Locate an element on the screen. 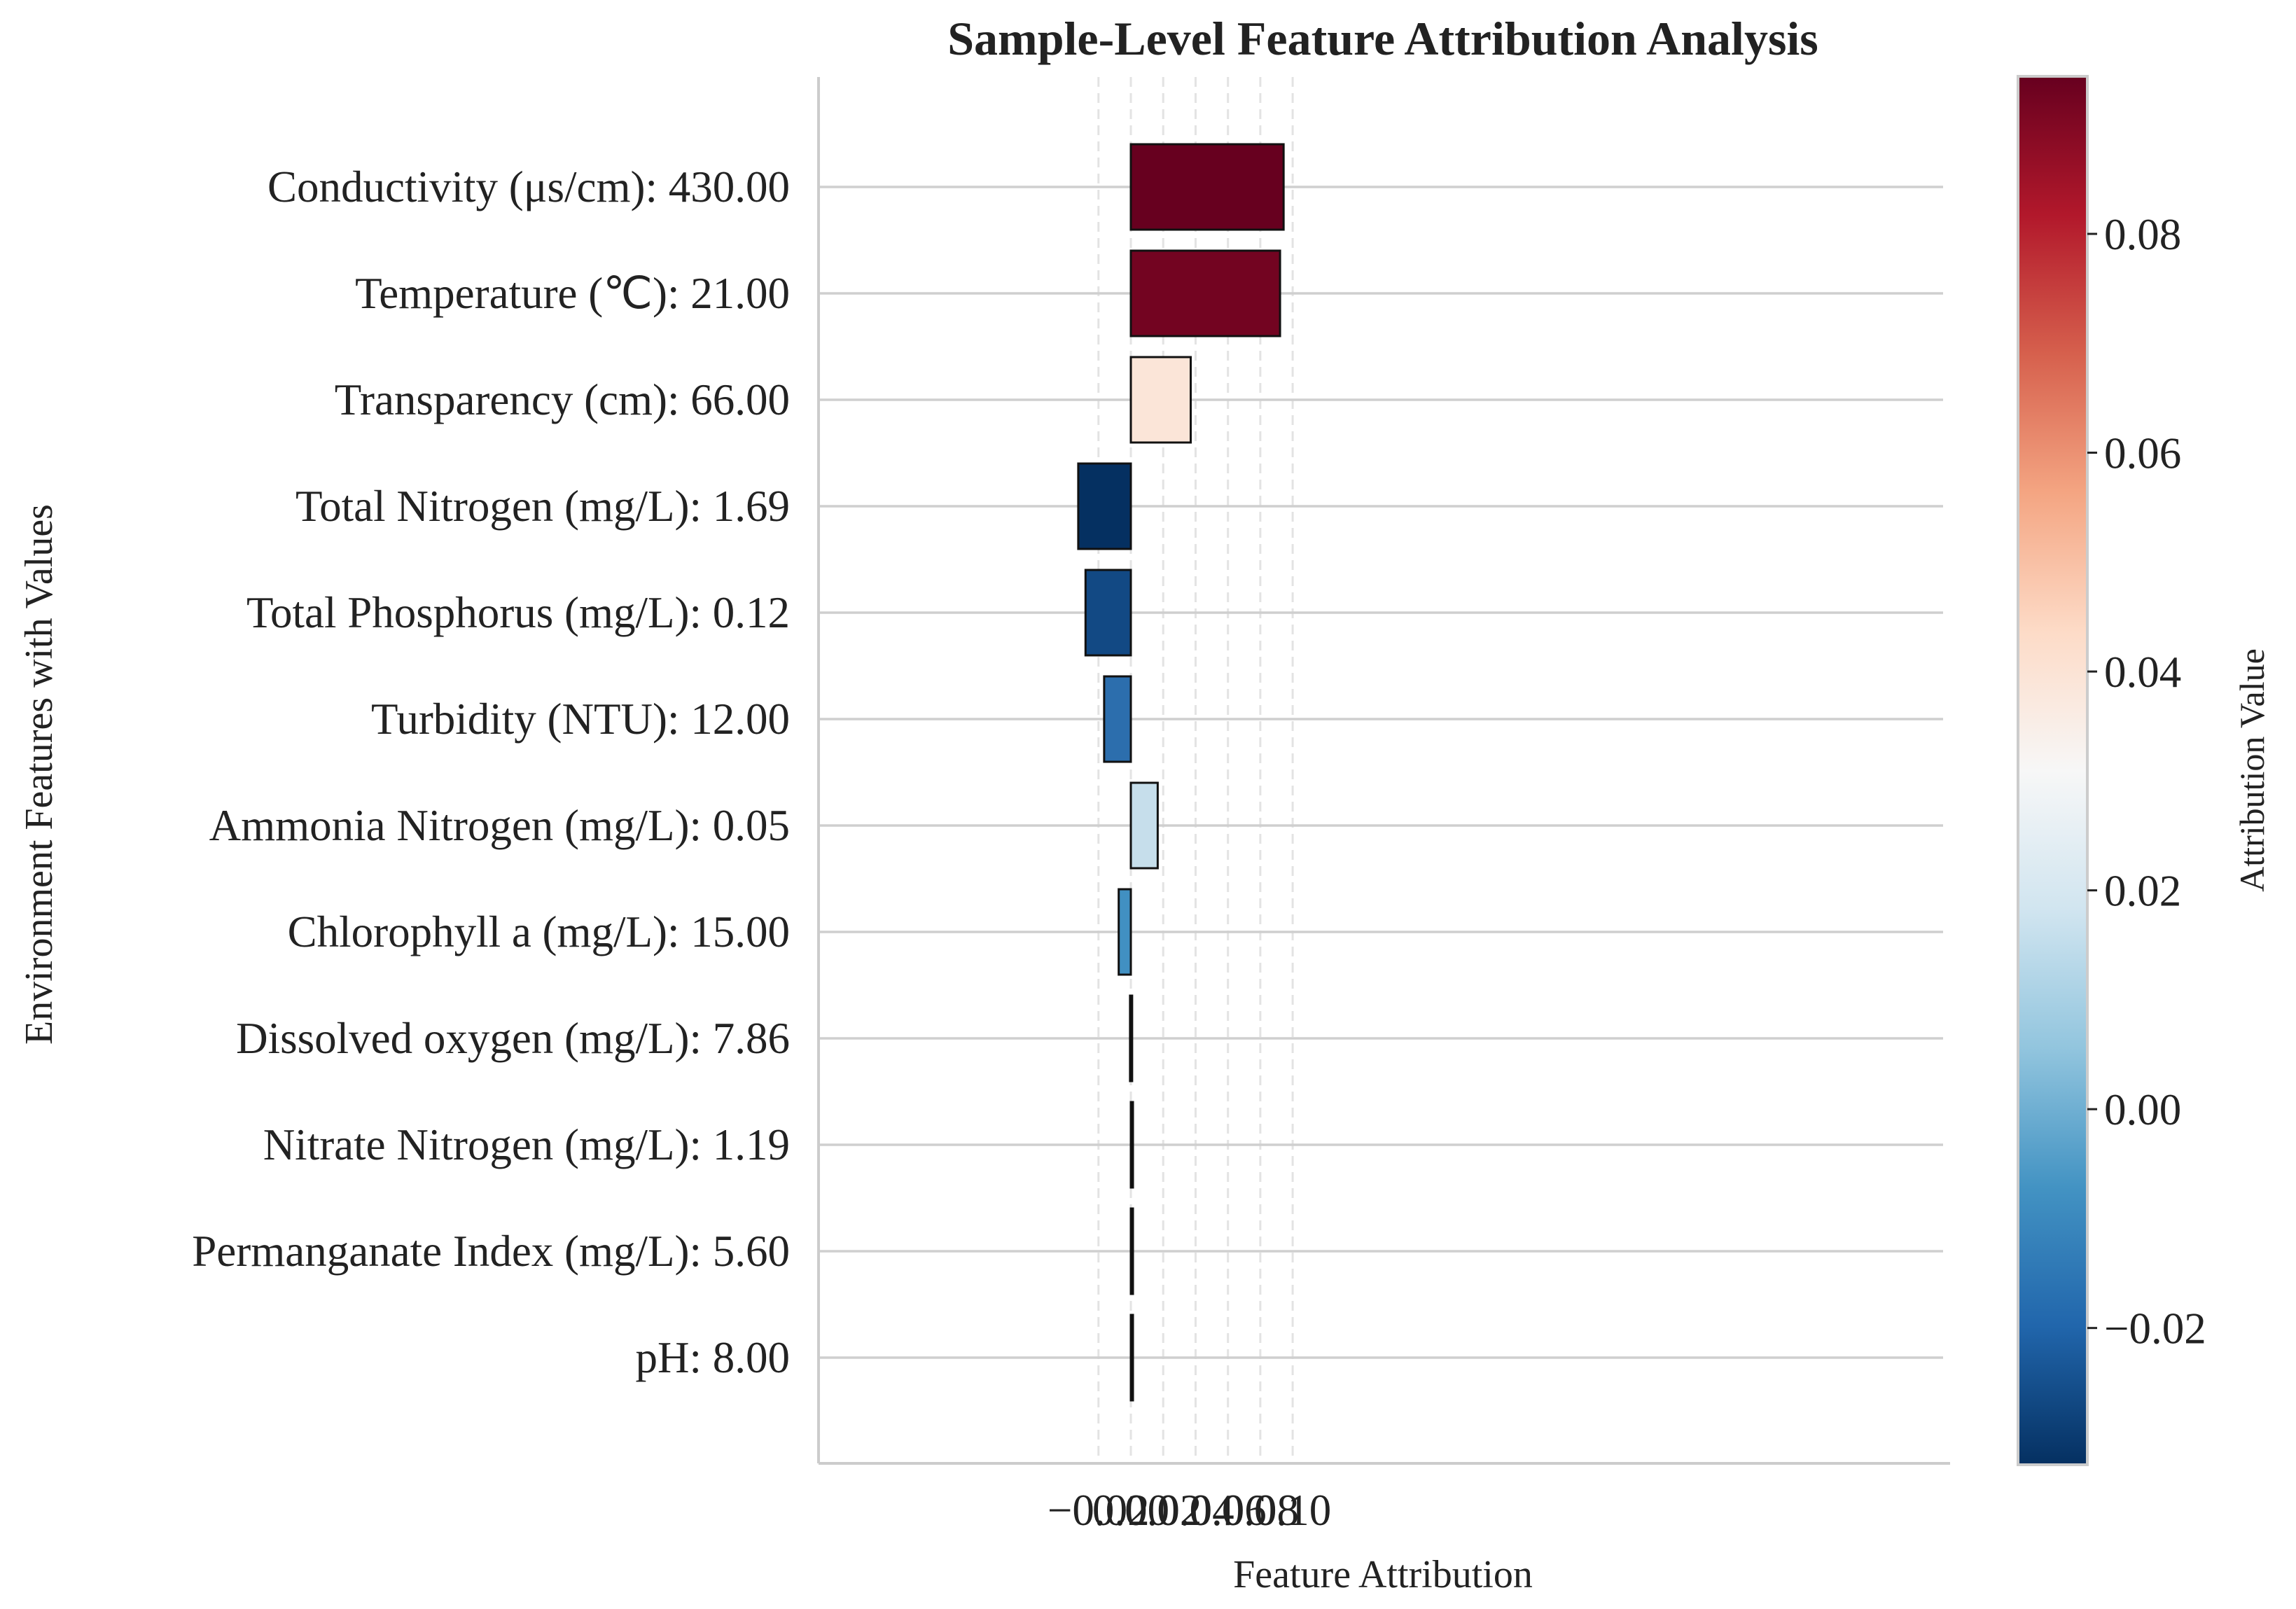 The image size is (2296, 1609). y-tick-label: Ammonia Nitrogen (mg/L): 0.05 is located at coordinates (499, 825).